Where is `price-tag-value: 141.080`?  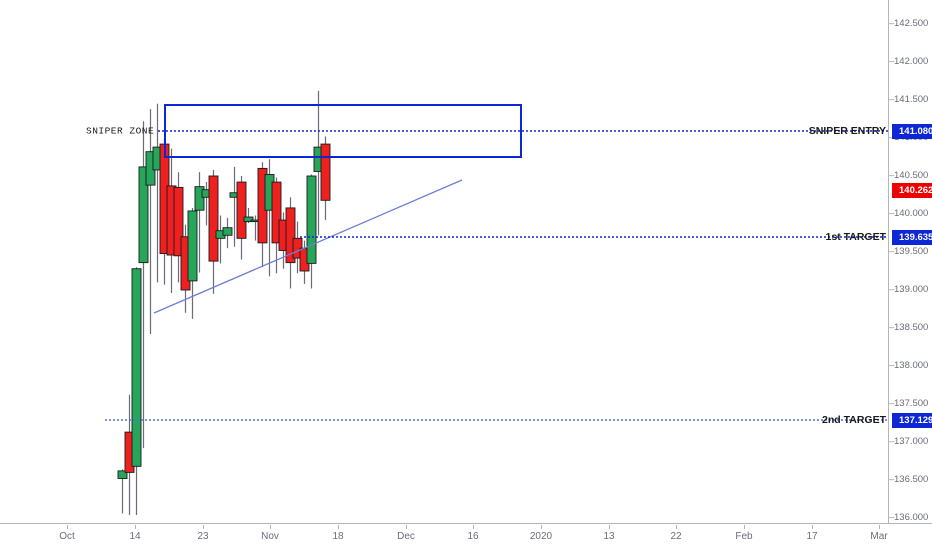 price-tag-value: 141.080 is located at coordinates (915, 131).